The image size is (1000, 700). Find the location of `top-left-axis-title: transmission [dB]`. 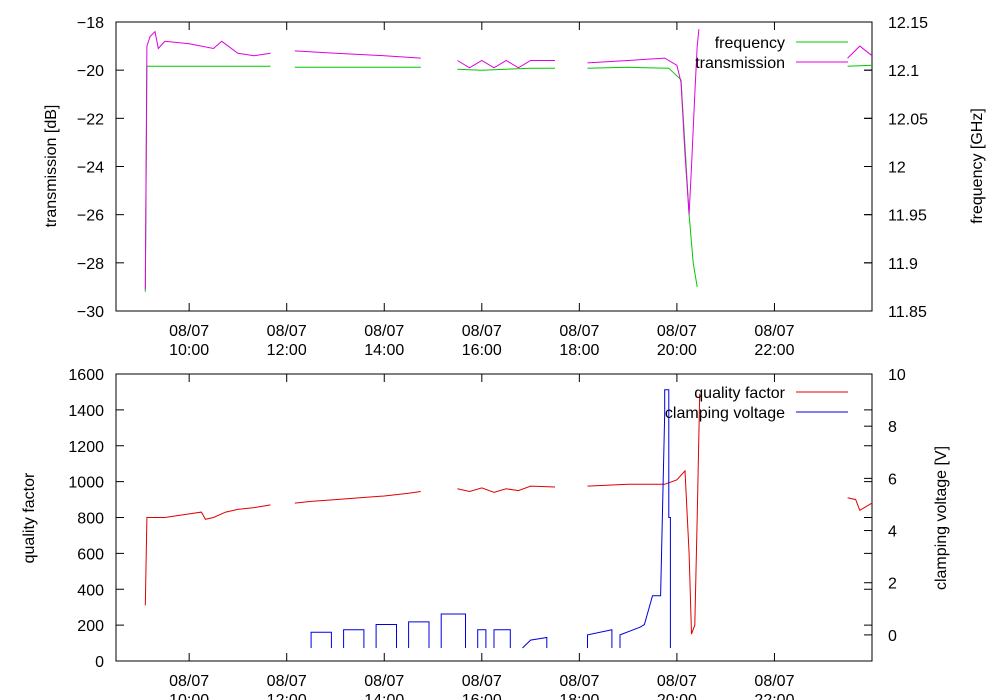

top-left-axis-title: transmission [dB] is located at coordinates (51, 166).